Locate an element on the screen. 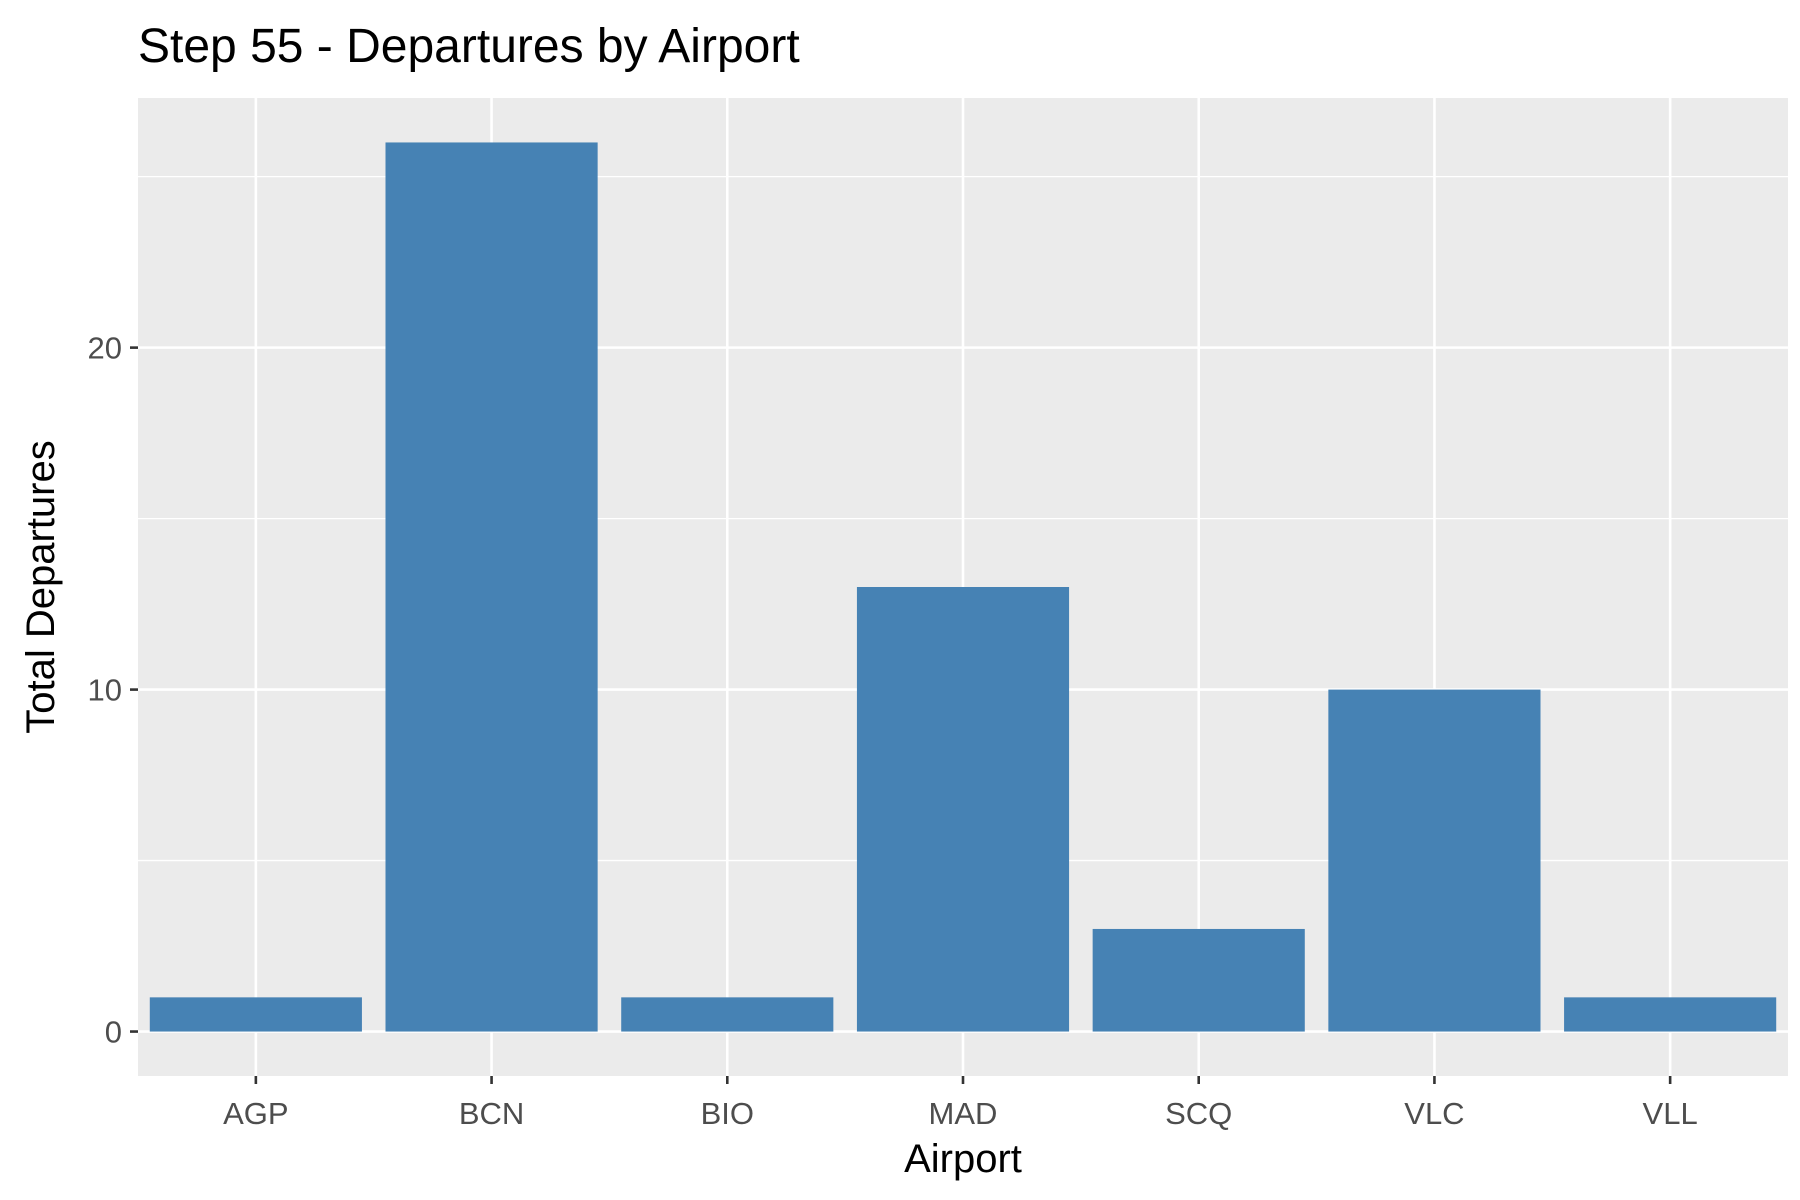 This screenshot has height=1200, width=1800. bar-agp is located at coordinates (255, 1014).